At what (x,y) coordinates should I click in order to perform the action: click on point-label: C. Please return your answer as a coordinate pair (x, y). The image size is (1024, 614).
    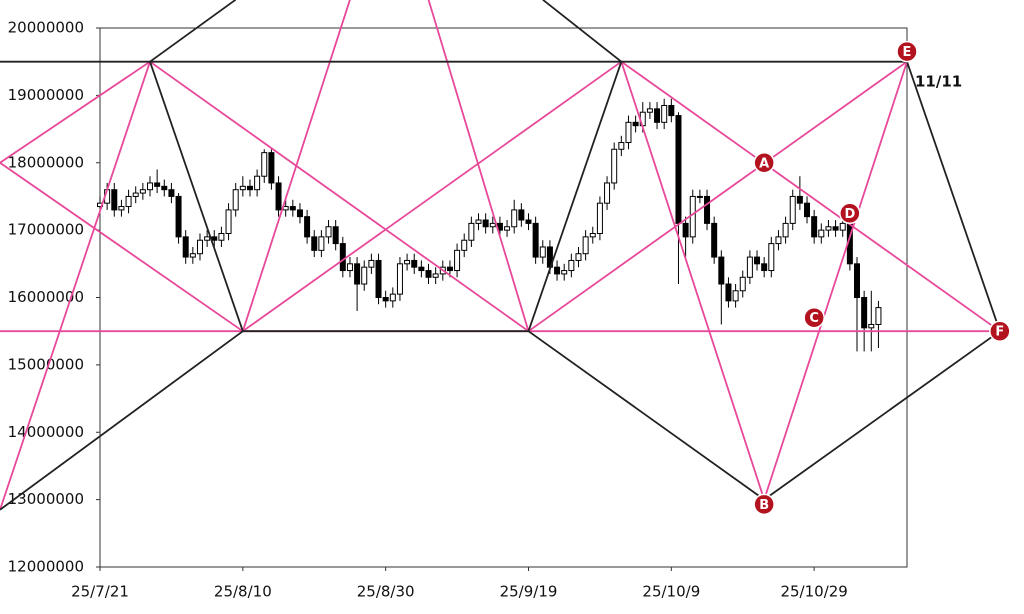
    Looking at the image, I should click on (814, 318).